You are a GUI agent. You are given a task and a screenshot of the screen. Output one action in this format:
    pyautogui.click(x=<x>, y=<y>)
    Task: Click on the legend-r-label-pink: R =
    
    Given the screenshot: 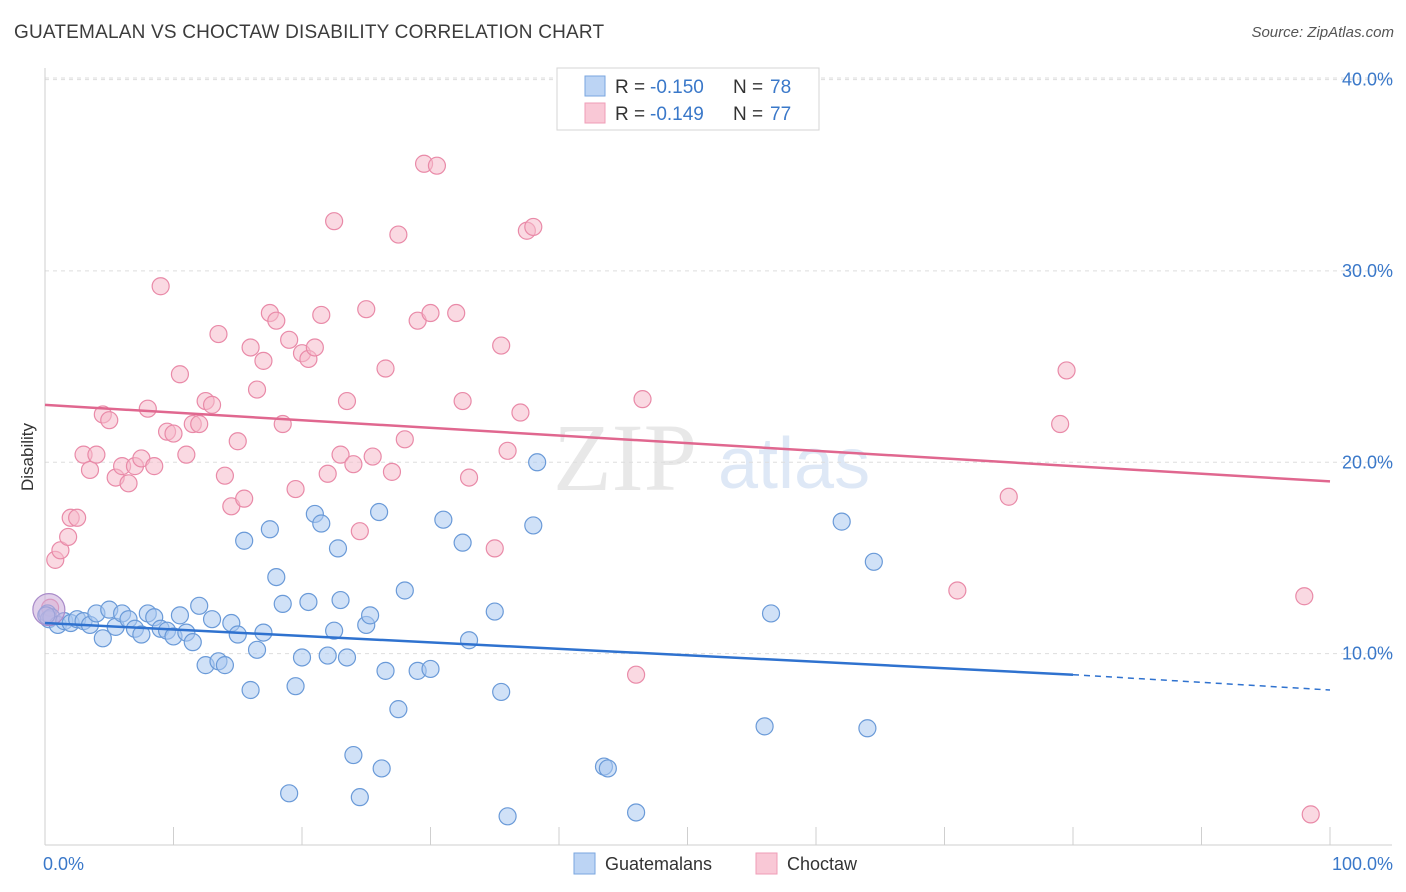 What is the action you would take?
    pyautogui.click(x=630, y=114)
    